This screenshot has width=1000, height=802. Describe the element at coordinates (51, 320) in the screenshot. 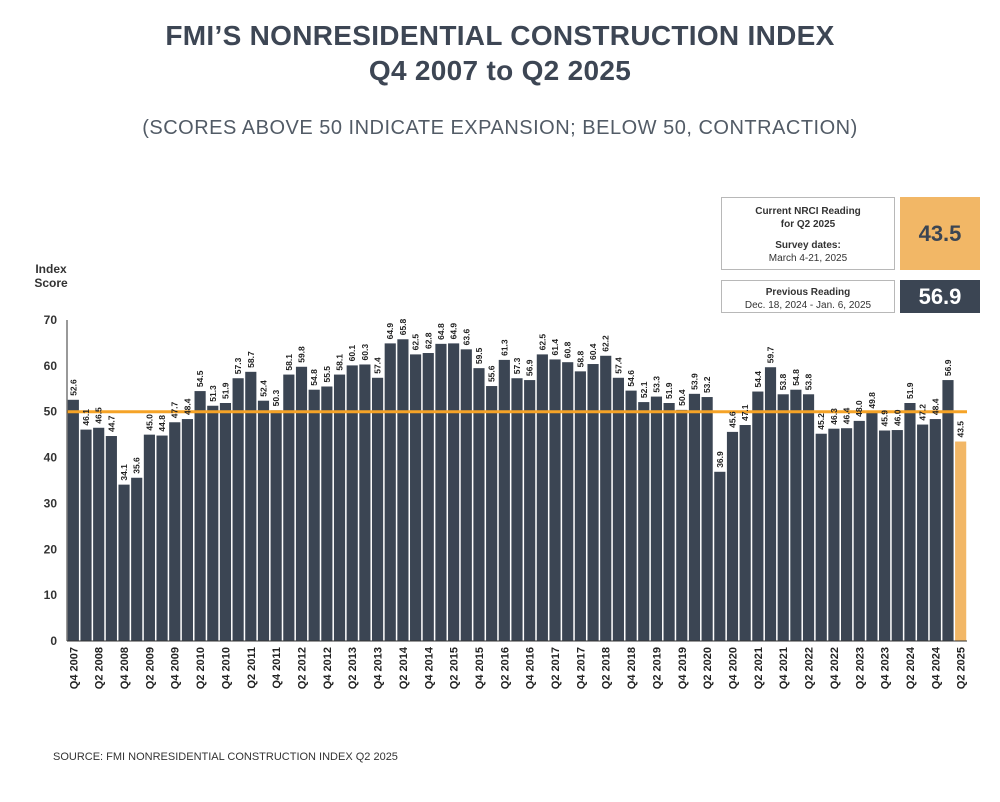

I see `y-tick-label: 70` at that location.